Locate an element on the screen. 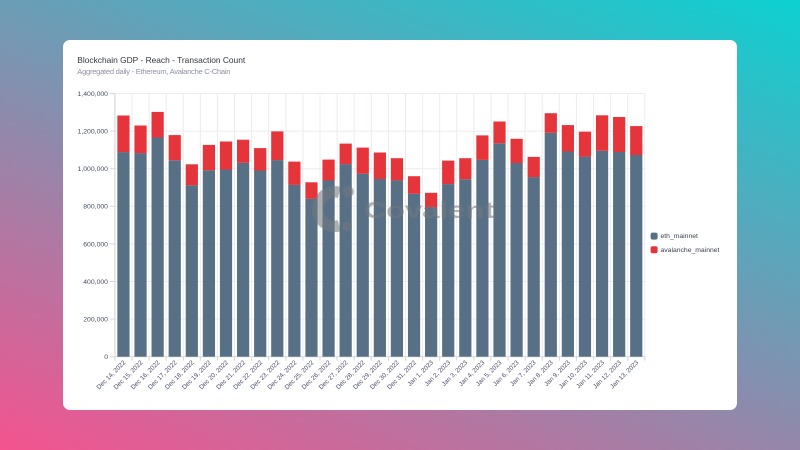 The width and height of the screenshot is (800, 450). svg-text: 800,000 is located at coordinates (95, 206).